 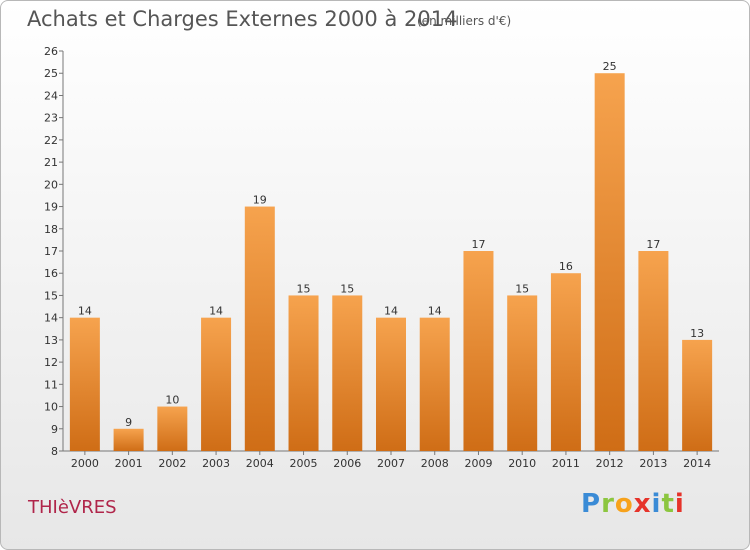 I want to click on x-tick-label: 2005, so click(x=304, y=463).